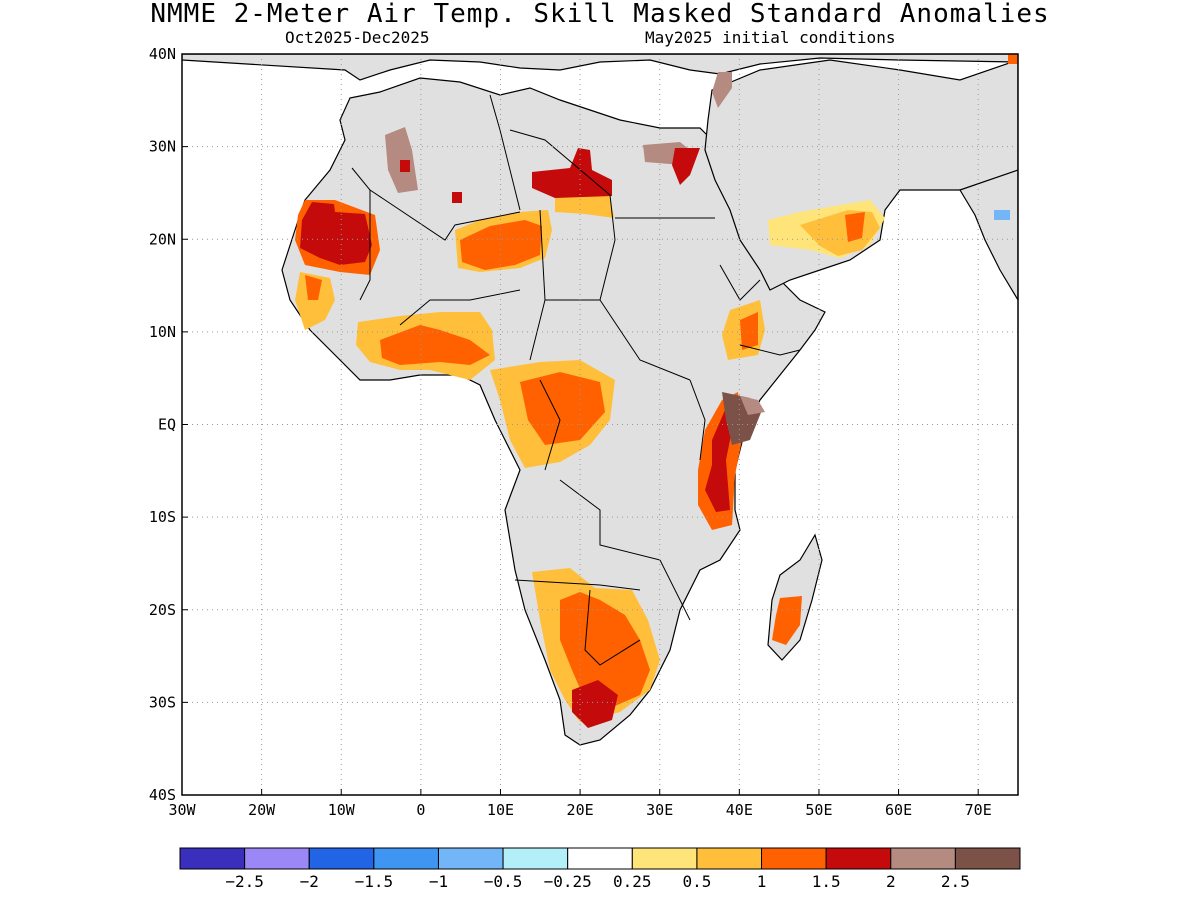 This screenshot has width=1200, height=900. Describe the element at coordinates (988, 235) in the screenshot. I see `india-landmass` at that location.